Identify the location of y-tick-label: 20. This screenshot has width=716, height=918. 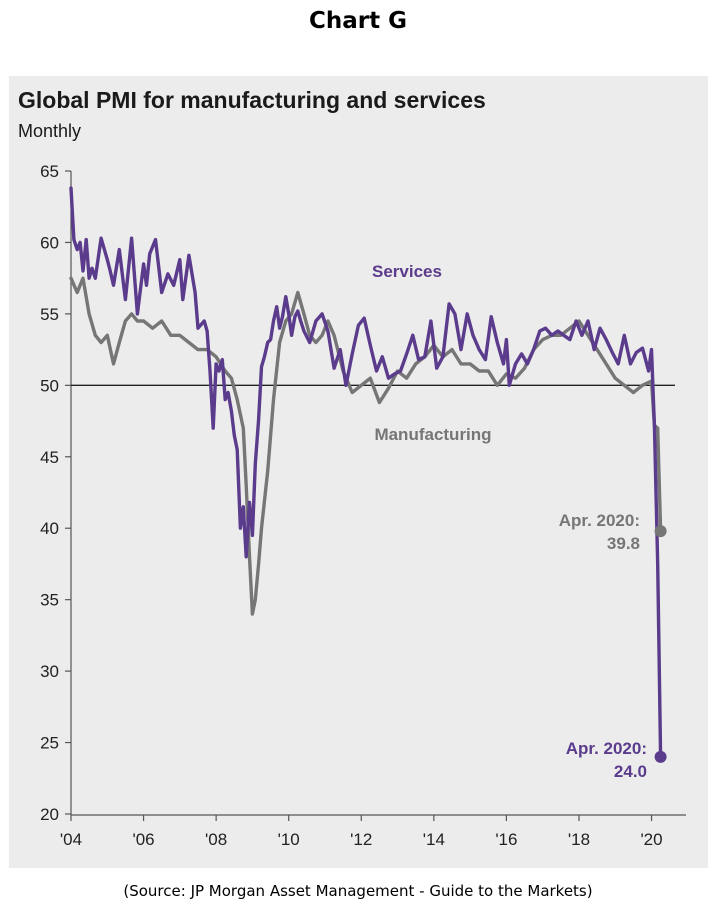
(49, 814).